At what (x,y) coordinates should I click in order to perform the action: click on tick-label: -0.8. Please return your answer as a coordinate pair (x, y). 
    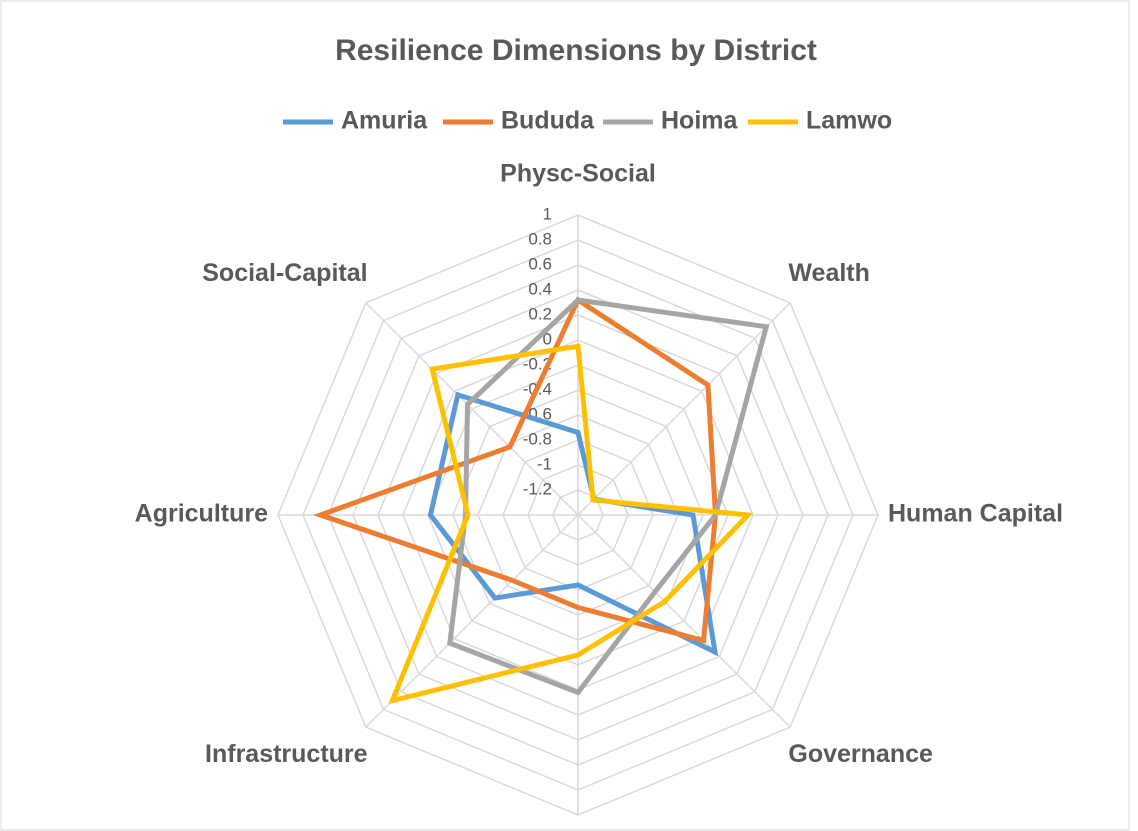
    Looking at the image, I should click on (537, 438).